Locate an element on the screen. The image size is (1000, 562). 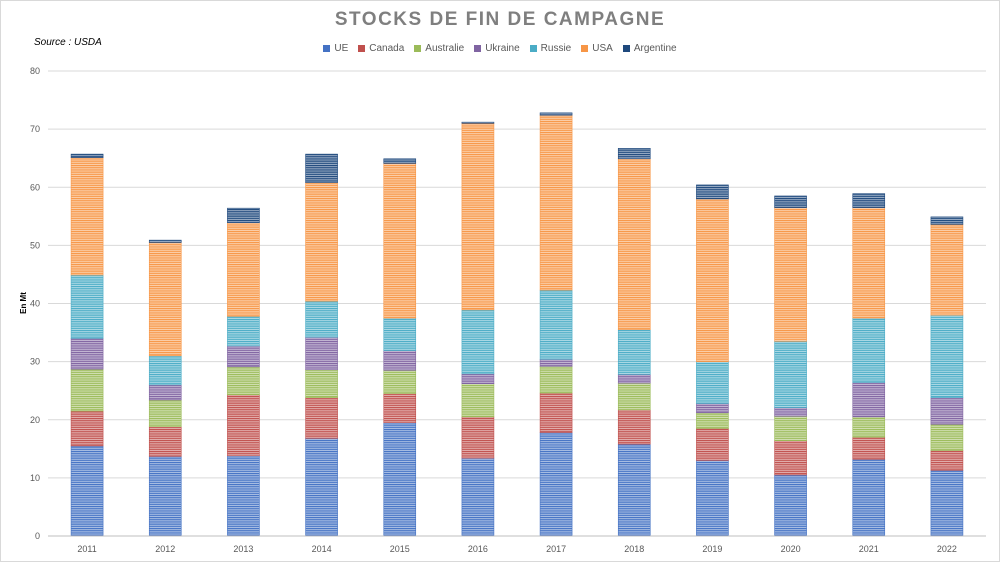
bar-ukraine-2017 is located at coordinates (556, 362).